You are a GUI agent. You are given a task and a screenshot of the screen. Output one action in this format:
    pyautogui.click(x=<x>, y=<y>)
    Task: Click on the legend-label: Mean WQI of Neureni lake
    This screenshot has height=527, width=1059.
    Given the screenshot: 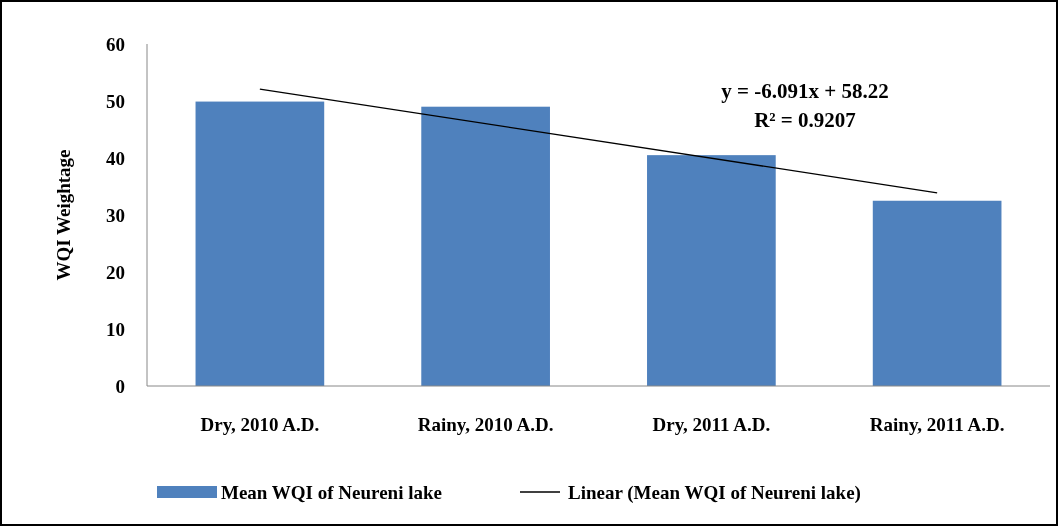 What is the action you would take?
    pyautogui.click(x=331, y=492)
    